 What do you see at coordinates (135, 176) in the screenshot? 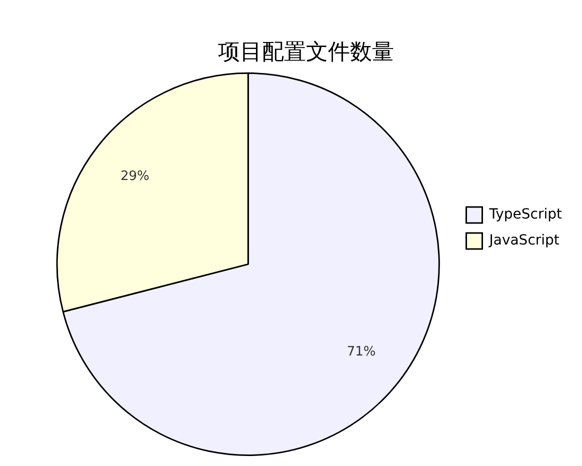
I see `data-label: 29%` at bounding box center [135, 176].